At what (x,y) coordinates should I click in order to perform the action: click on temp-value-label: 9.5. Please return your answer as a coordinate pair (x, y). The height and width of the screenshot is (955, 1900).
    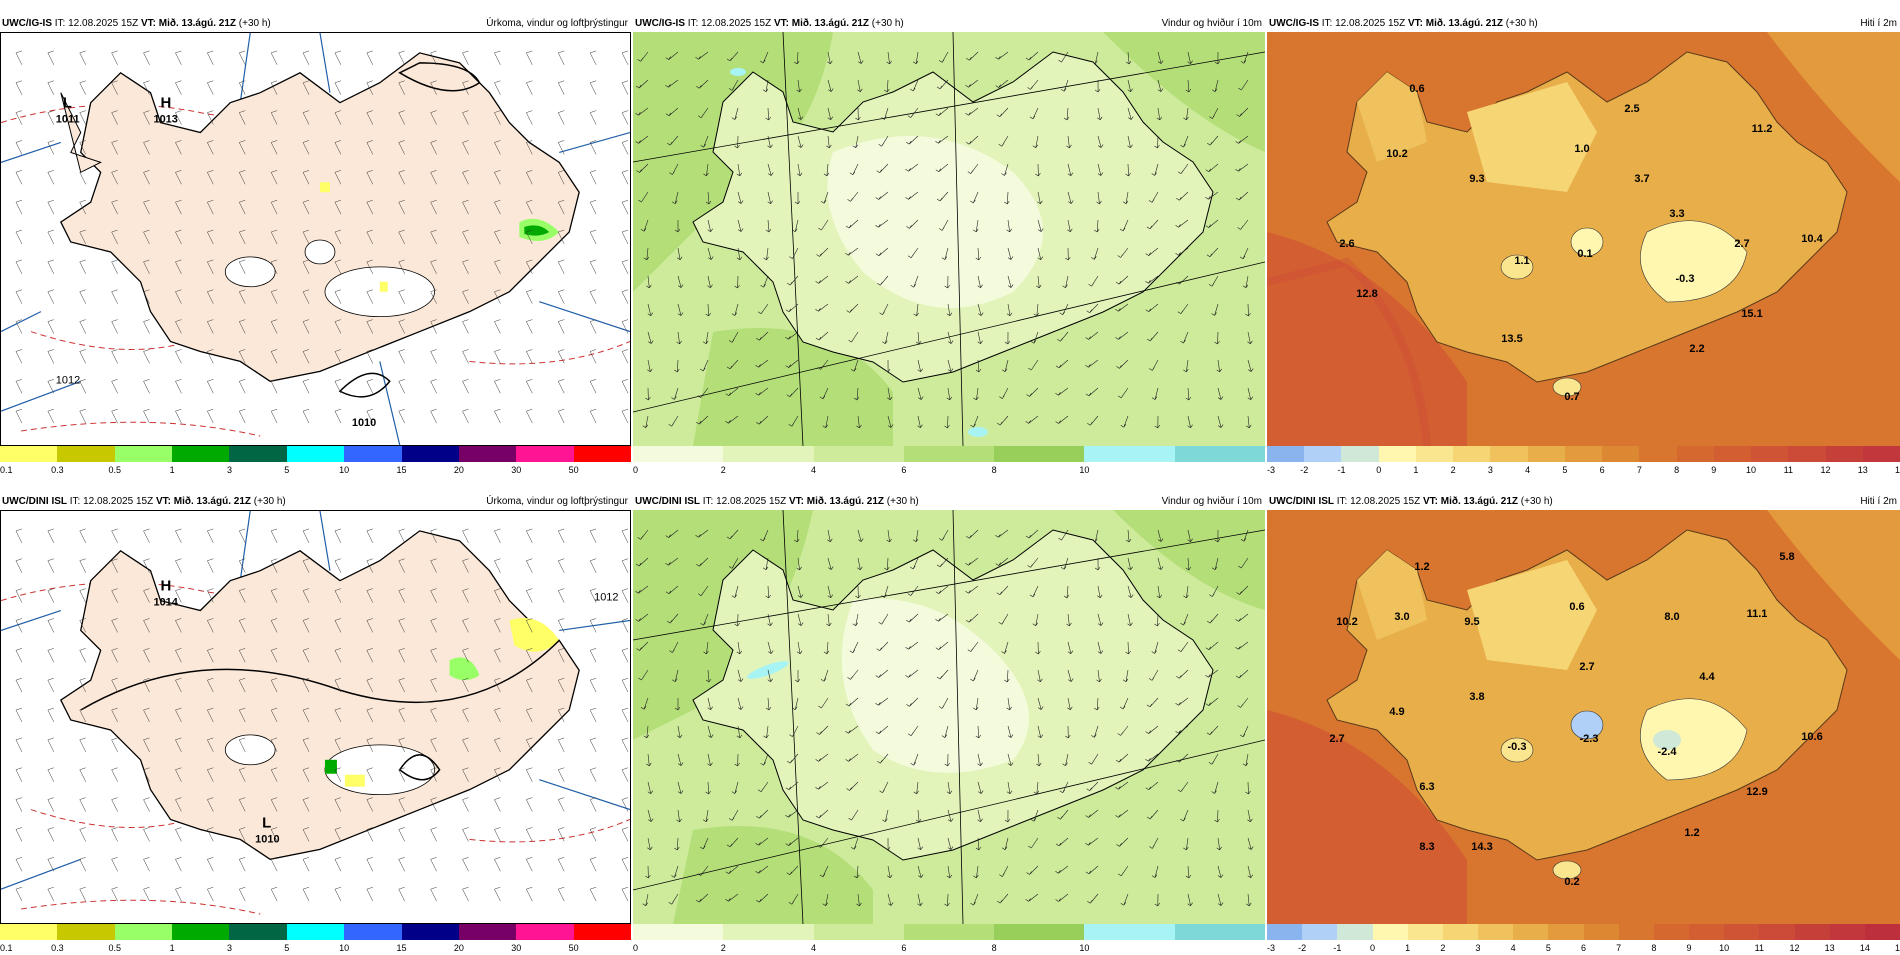
    Looking at the image, I should click on (1471, 622).